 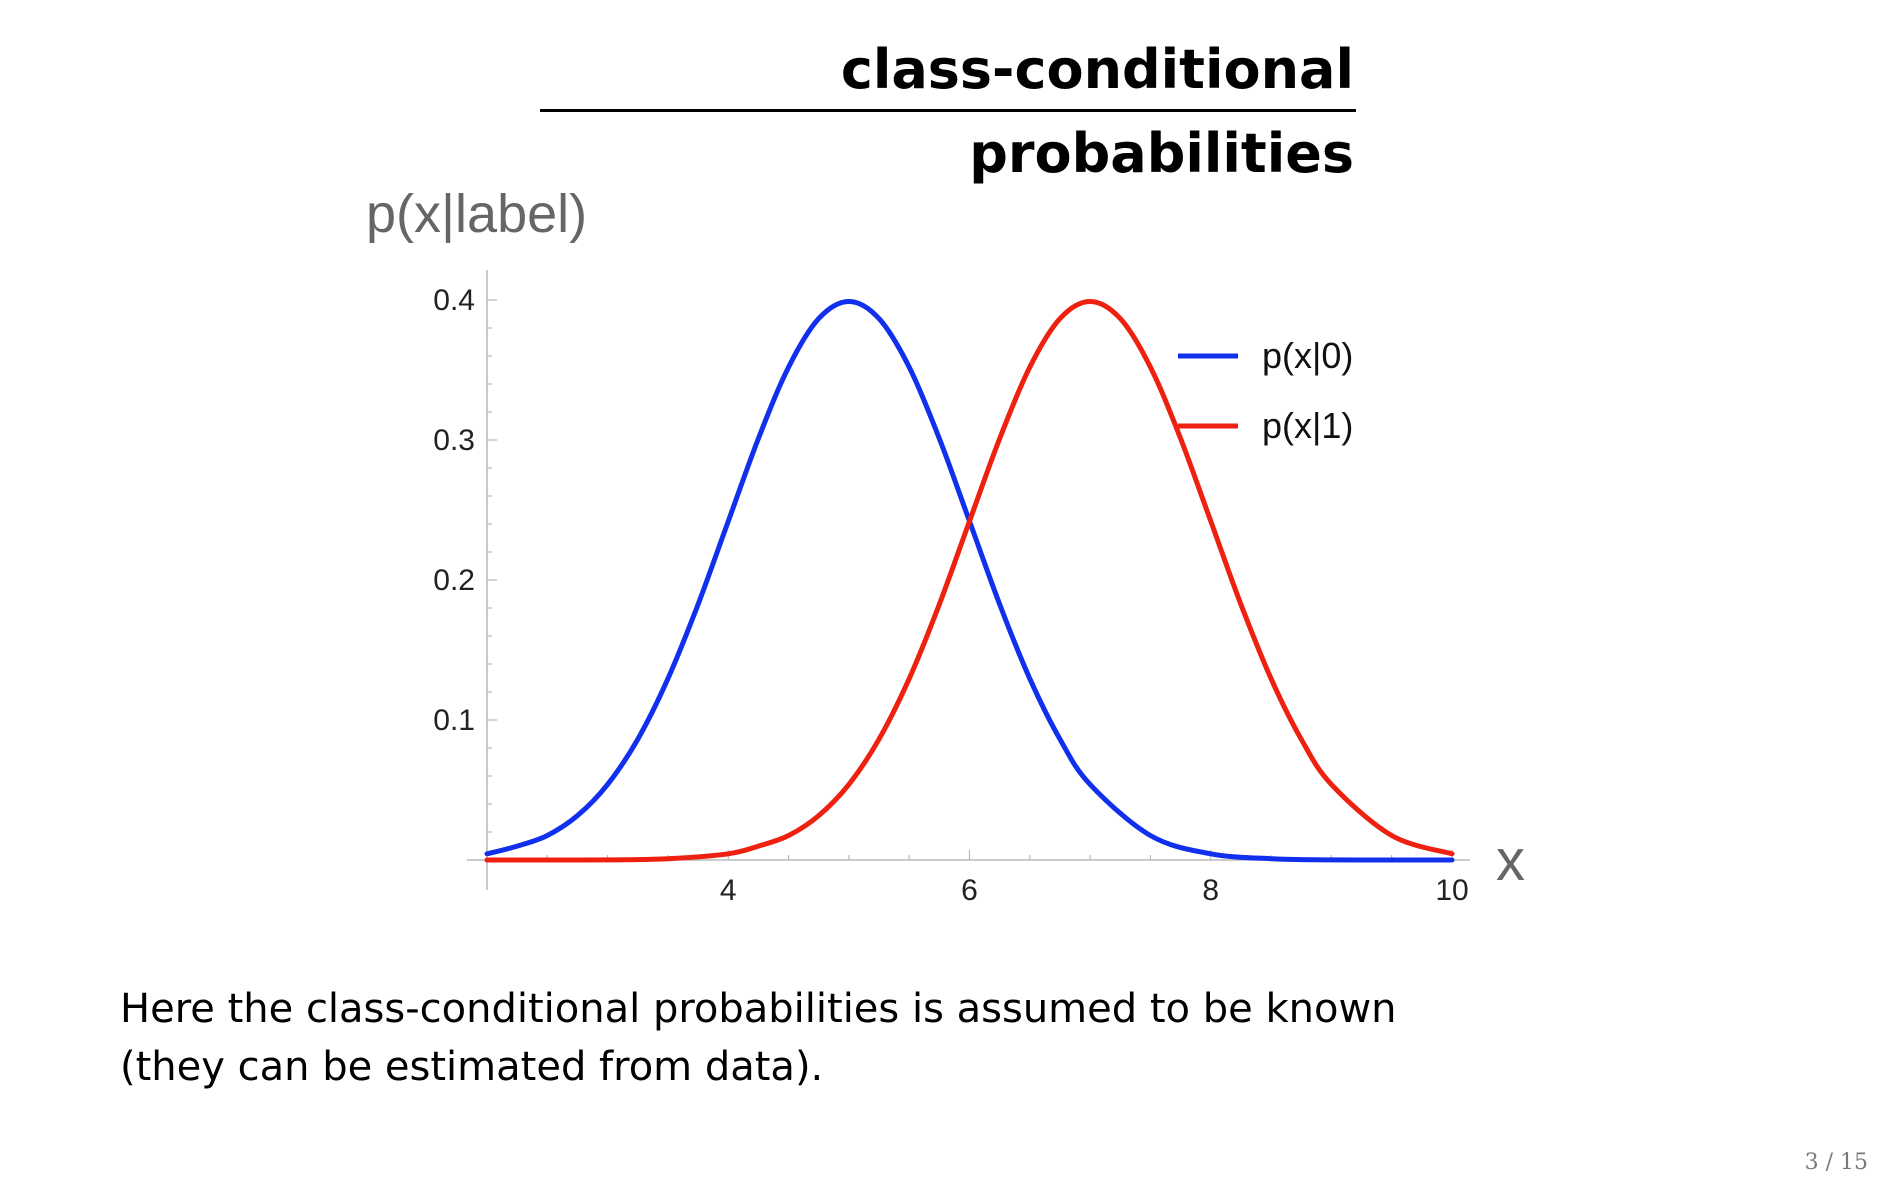 I want to click on y-tick-label: 0.2, so click(x=454, y=580).